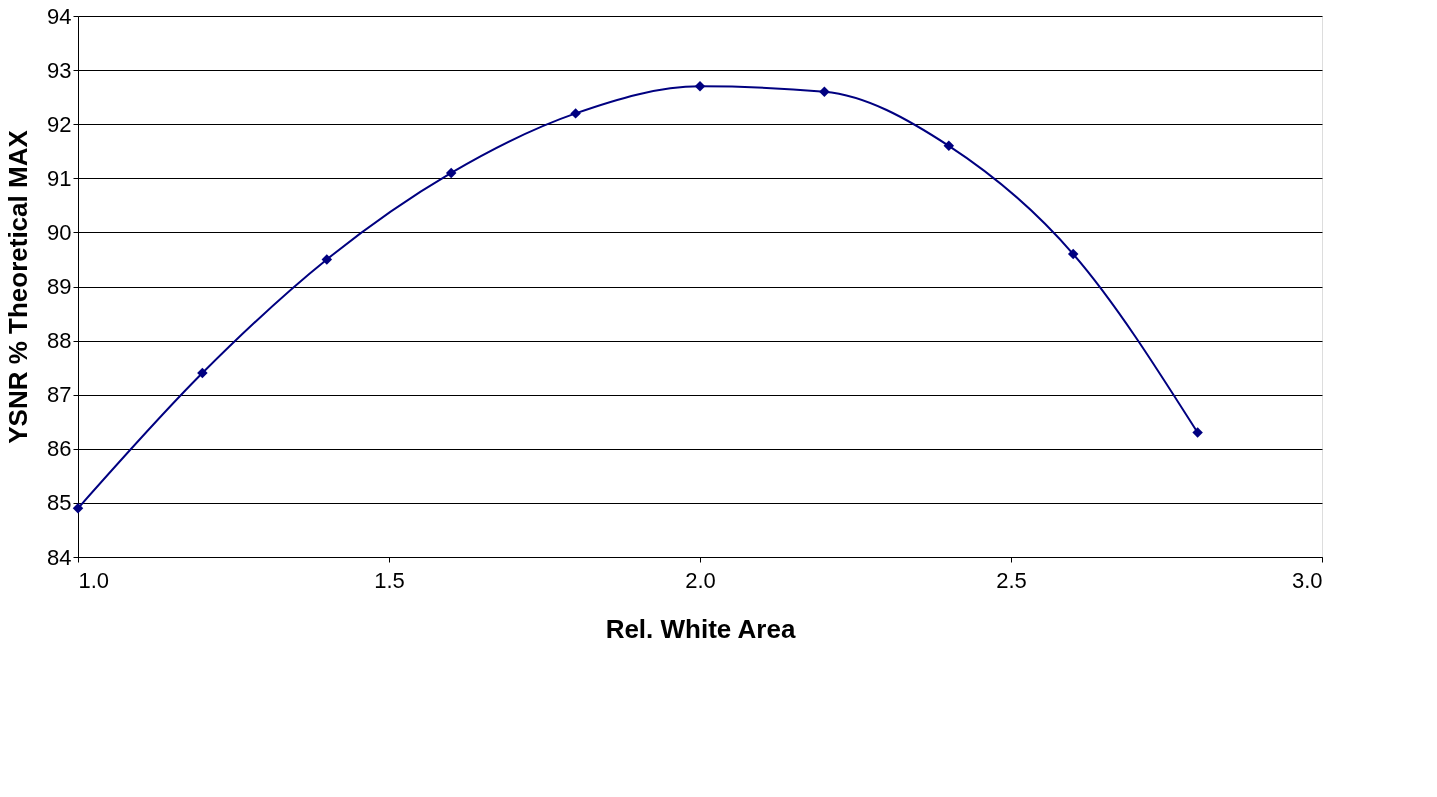 The height and width of the screenshot is (797, 1437). Describe the element at coordinates (59, 124) in the screenshot. I see `y-tick-label: 92` at that location.